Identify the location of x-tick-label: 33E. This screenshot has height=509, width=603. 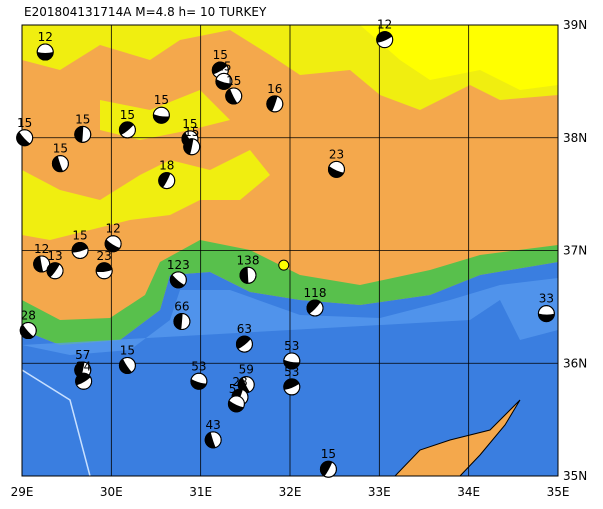
(379, 492).